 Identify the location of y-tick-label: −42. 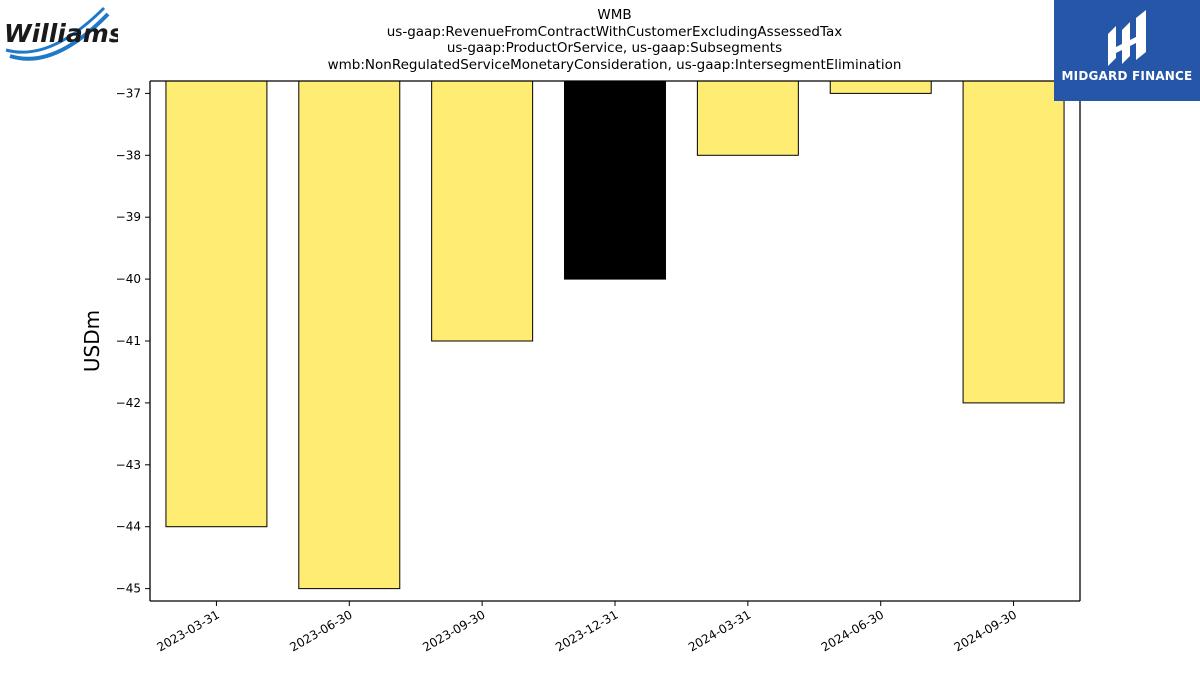
(128, 403).